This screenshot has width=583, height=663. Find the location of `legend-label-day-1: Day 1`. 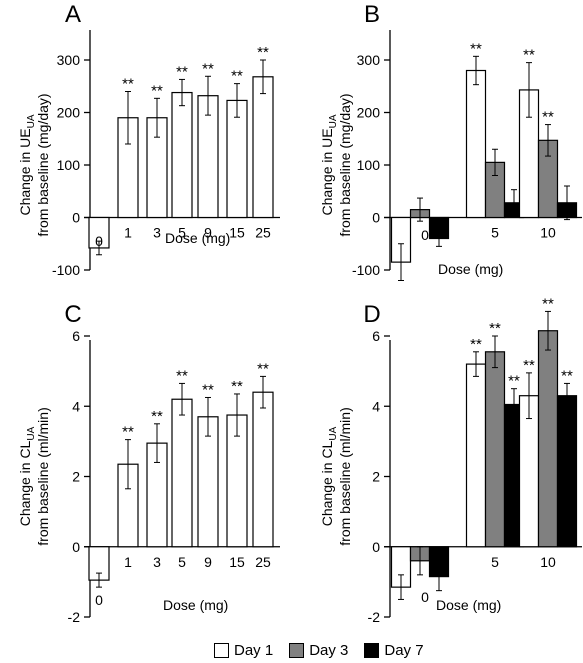

legend-label-day-1: Day 1 is located at coordinates (254, 650).